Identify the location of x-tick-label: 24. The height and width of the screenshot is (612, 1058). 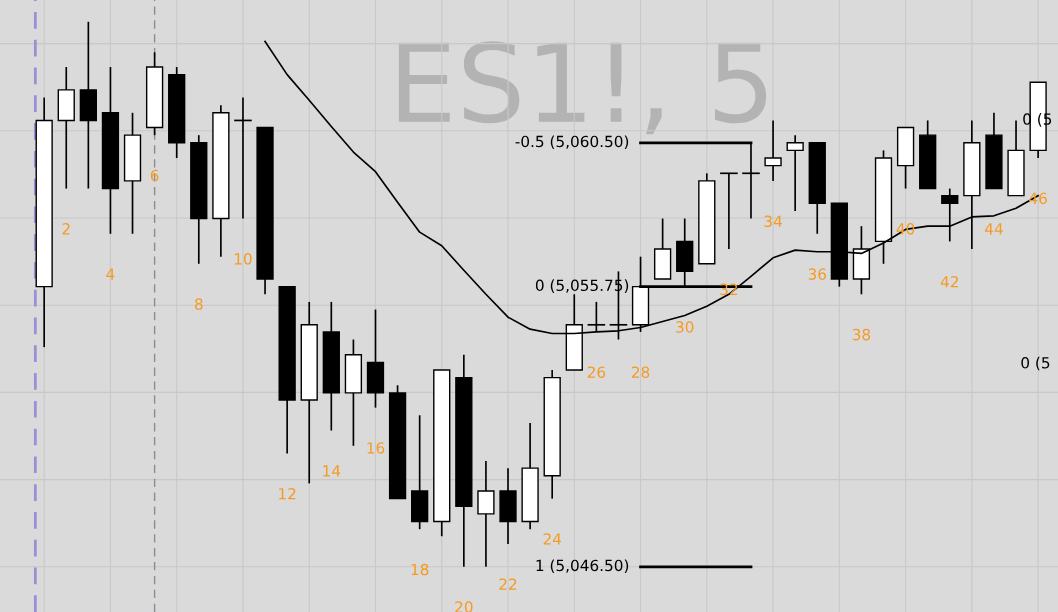
(552, 539).